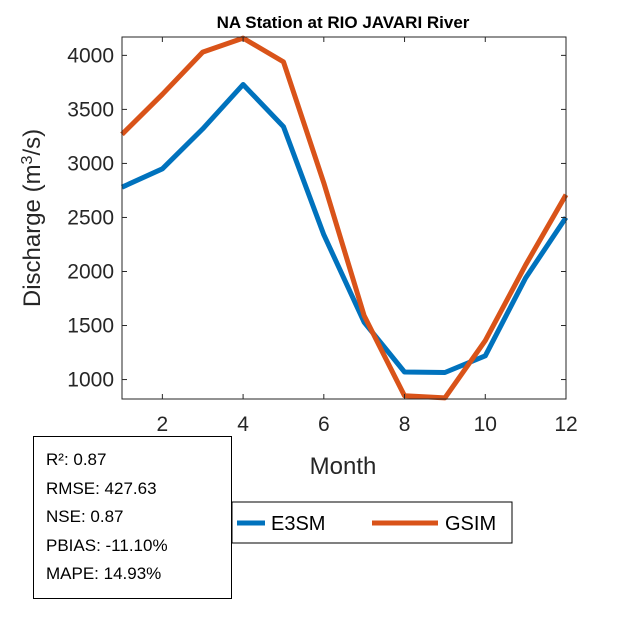 Image resolution: width=625 pixels, height=625 pixels. I want to click on x-tick-label: 6, so click(324, 424).